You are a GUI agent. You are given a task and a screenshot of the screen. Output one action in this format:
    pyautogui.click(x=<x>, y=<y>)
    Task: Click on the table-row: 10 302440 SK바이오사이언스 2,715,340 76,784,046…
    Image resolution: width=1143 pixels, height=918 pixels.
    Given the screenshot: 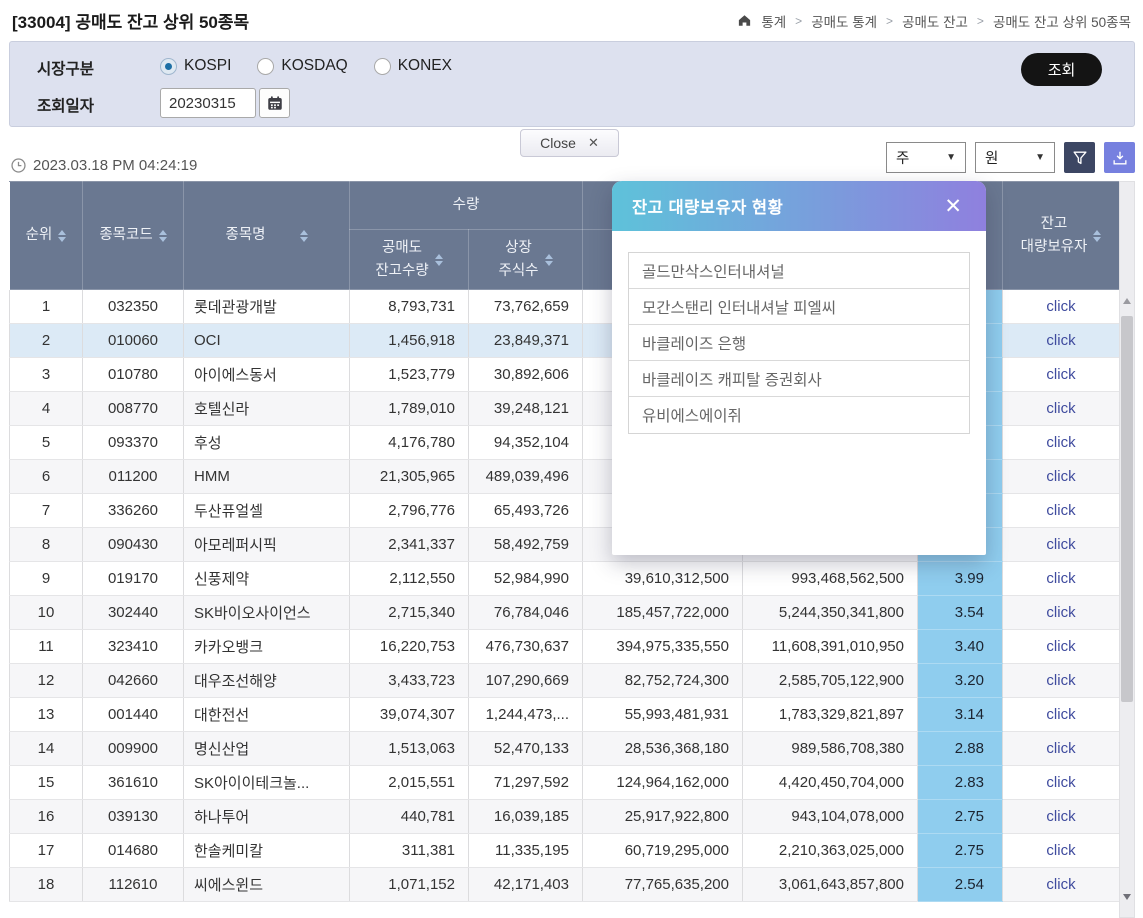 What is the action you would take?
    pyautogui.click(x=564, y=612)
    